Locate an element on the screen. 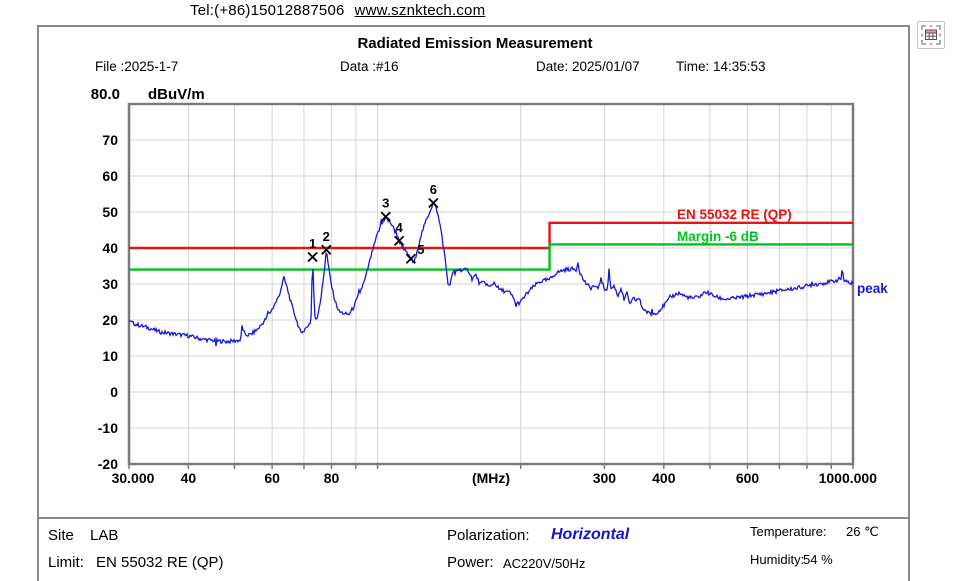 The height and width of the screenshot is (581, 953). y-tick-label: 50 is located at coordinates (110, 212).